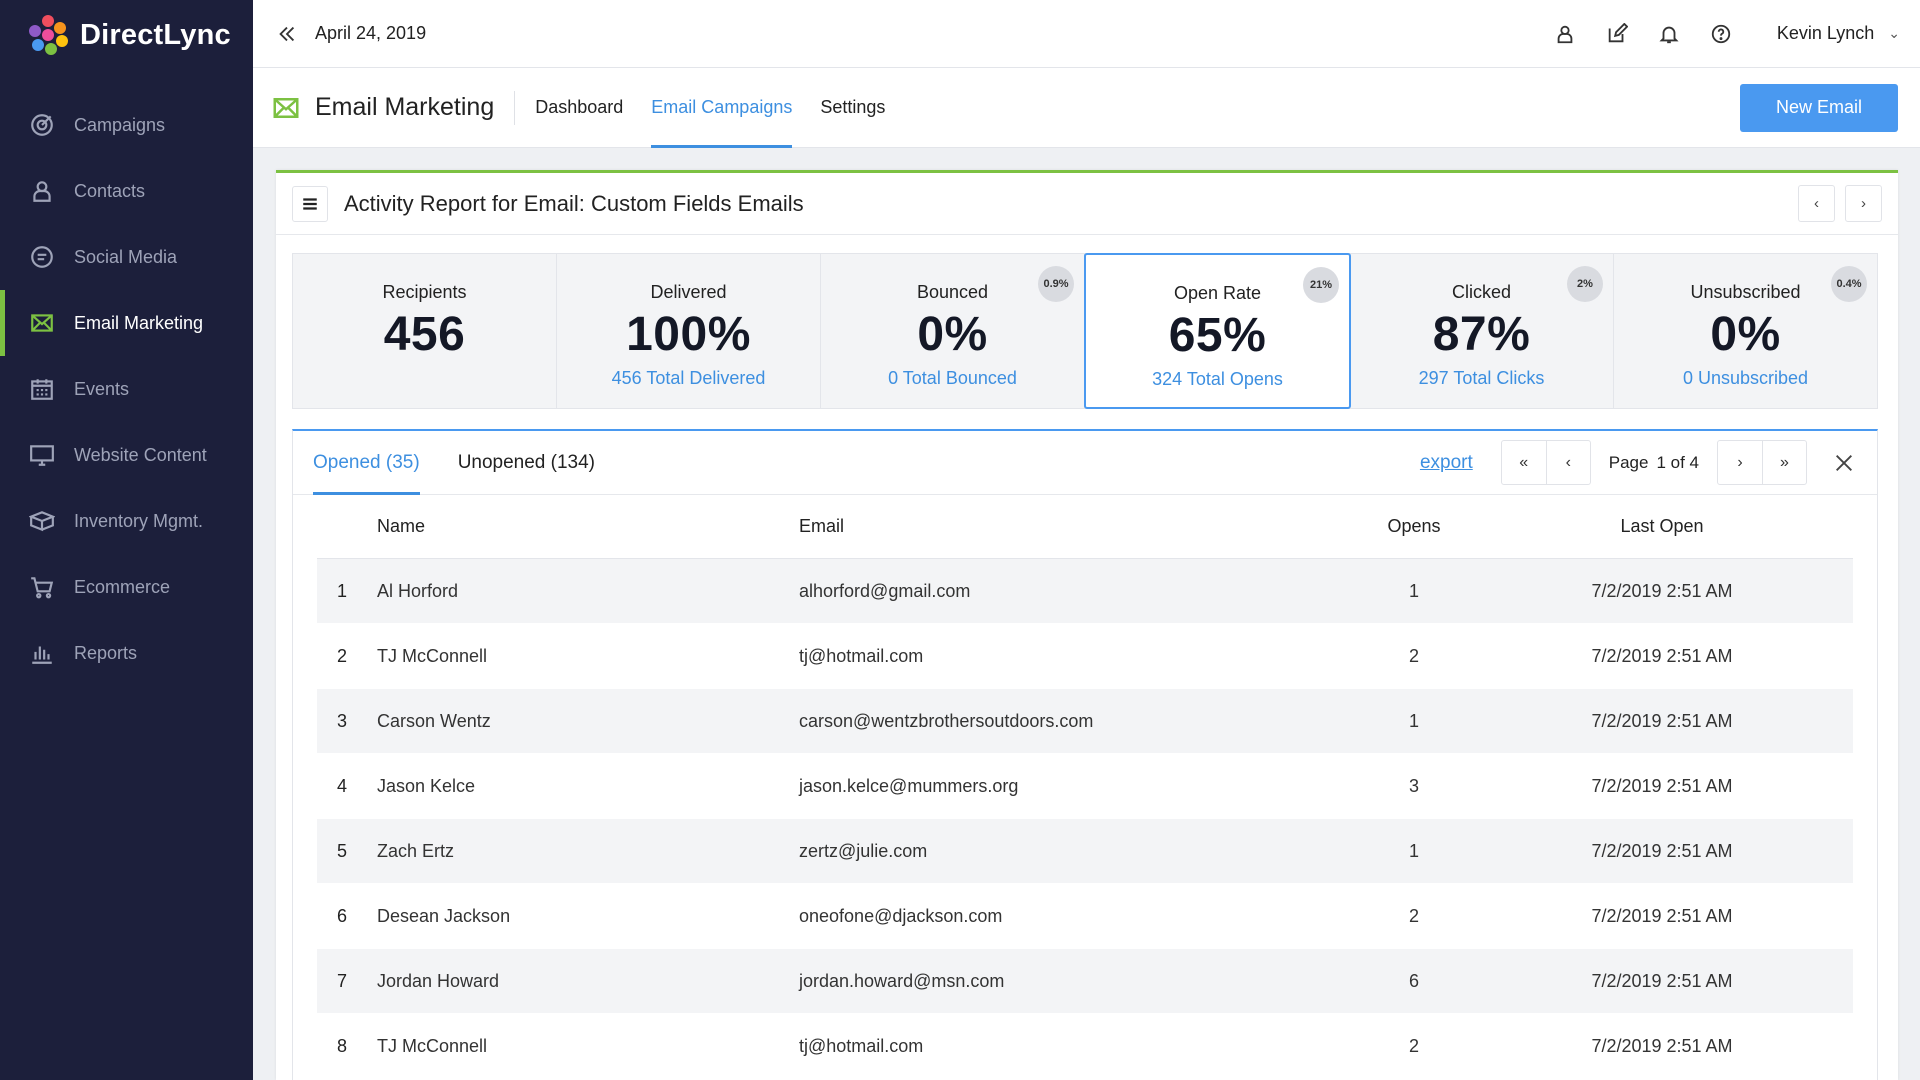 The image size is (1920, 1080). Describe the element at coordinates (1056, 284) in the screenshot. I see `percent-badge: 0.9%` at that location.